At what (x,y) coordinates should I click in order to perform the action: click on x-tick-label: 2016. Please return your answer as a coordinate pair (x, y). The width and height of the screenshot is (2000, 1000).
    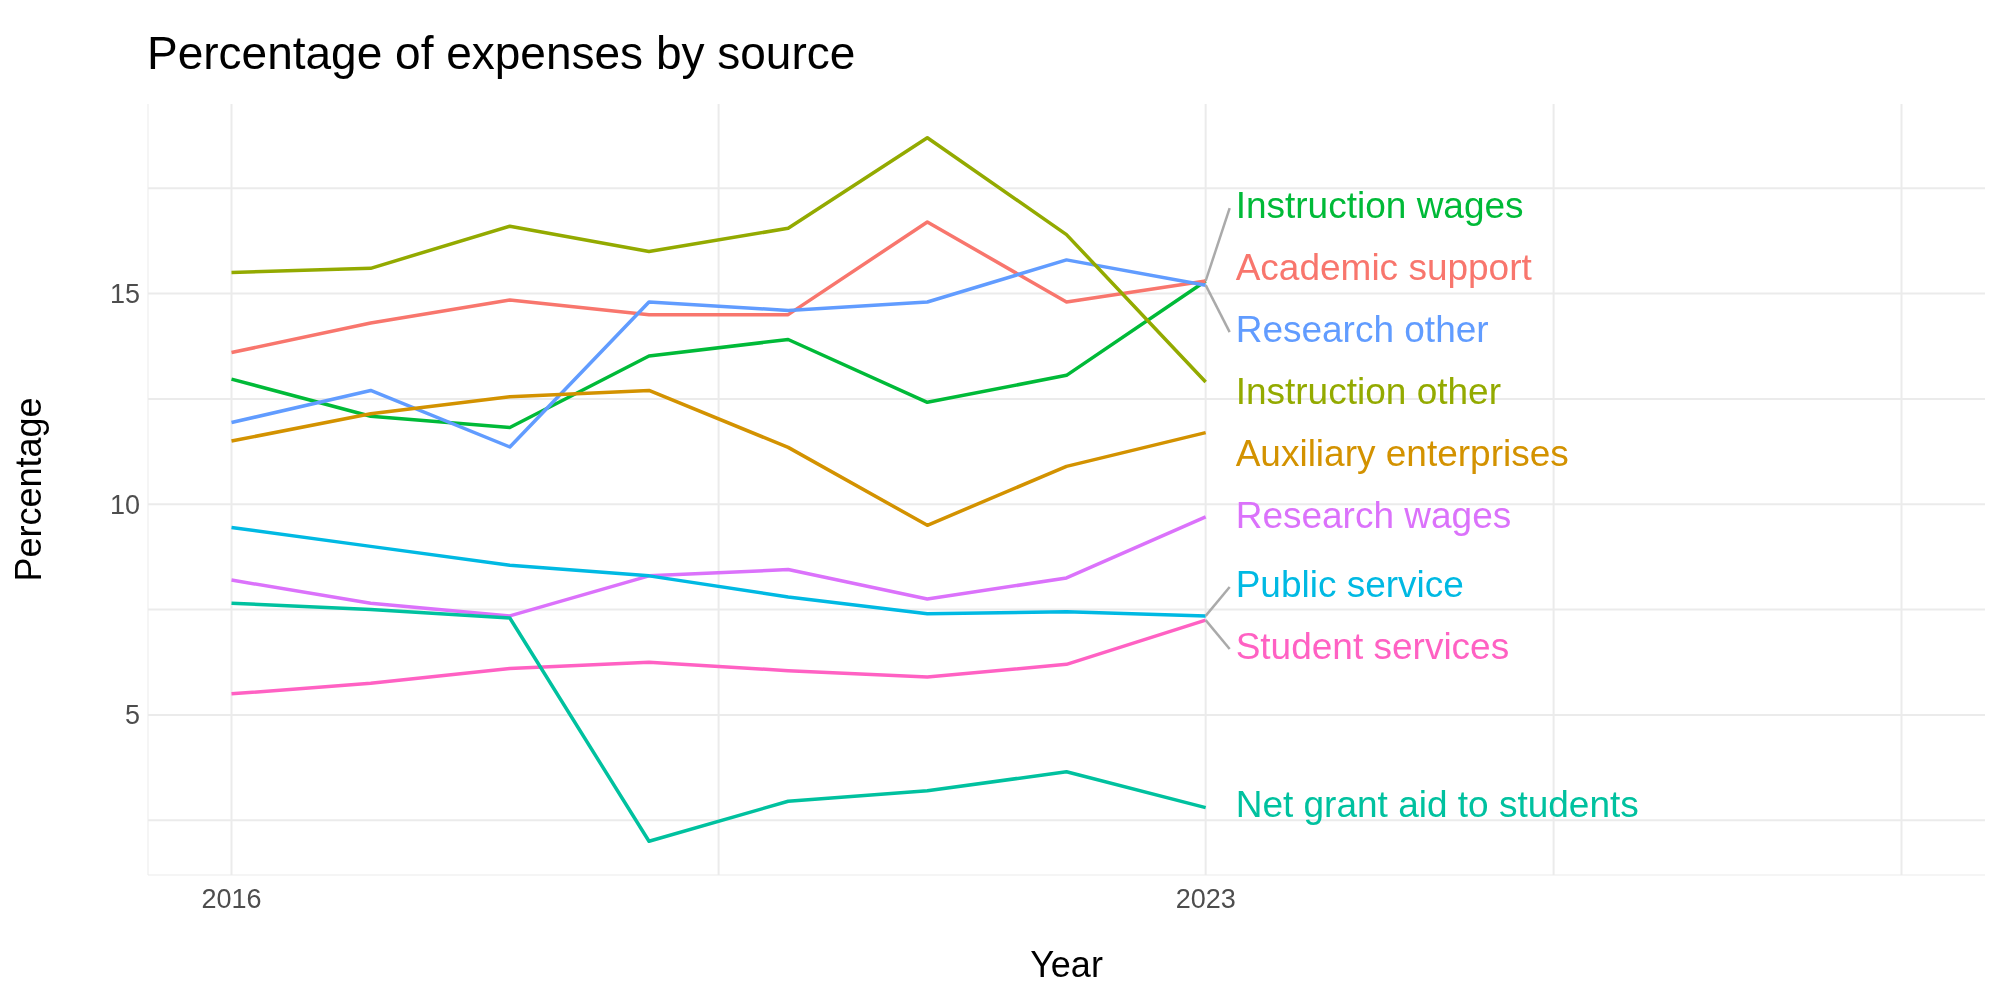
    Looking at the image, I should click on (231, 899).